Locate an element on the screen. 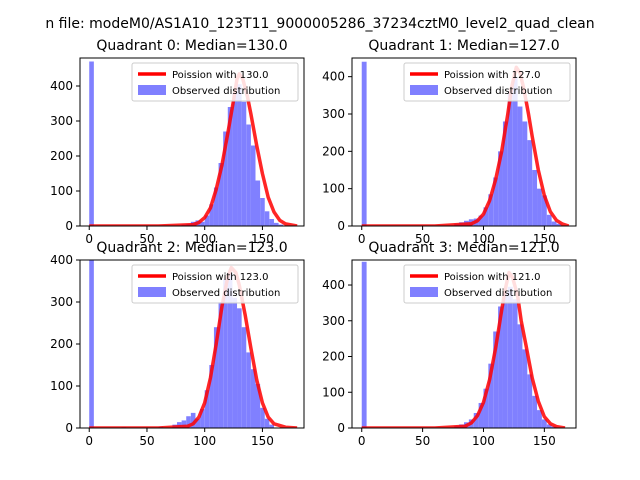 This screenshot has width=640, height=480. legend-box is located at coordinates (487, 82).